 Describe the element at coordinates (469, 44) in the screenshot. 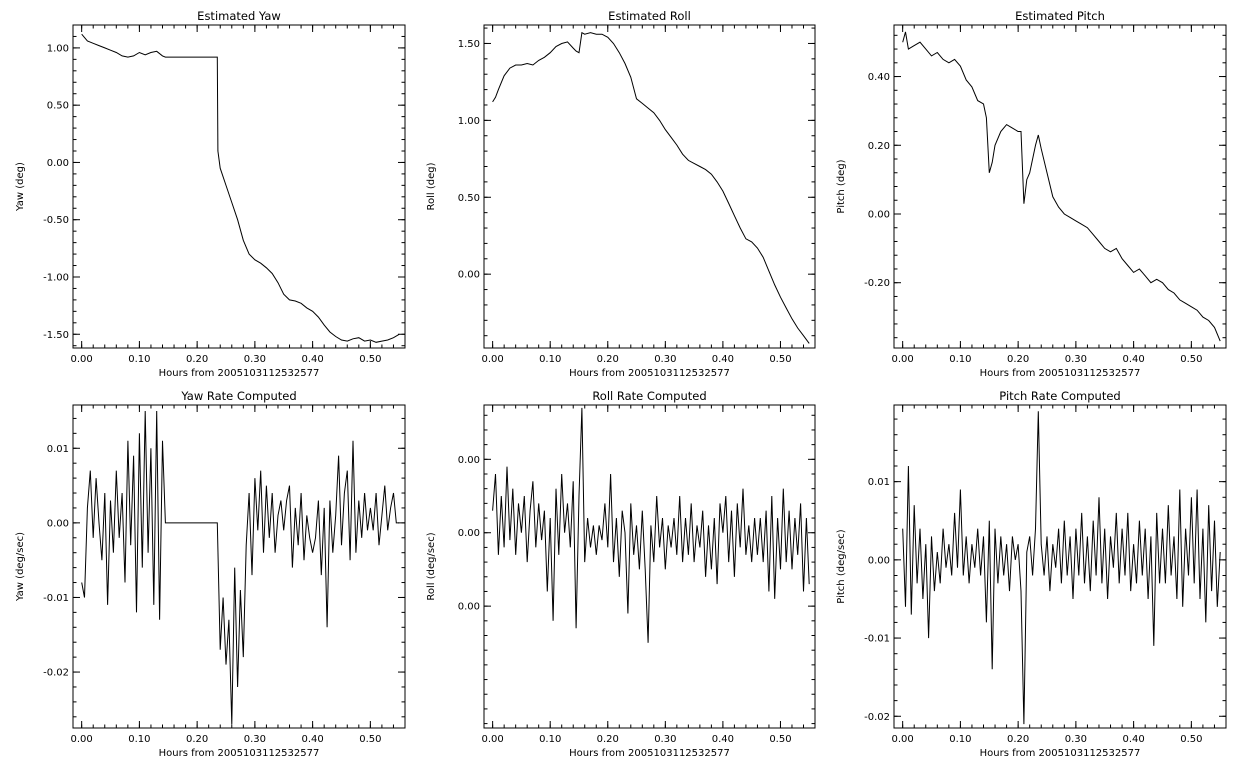

I see `y-tick-label: 1.50` at that location.